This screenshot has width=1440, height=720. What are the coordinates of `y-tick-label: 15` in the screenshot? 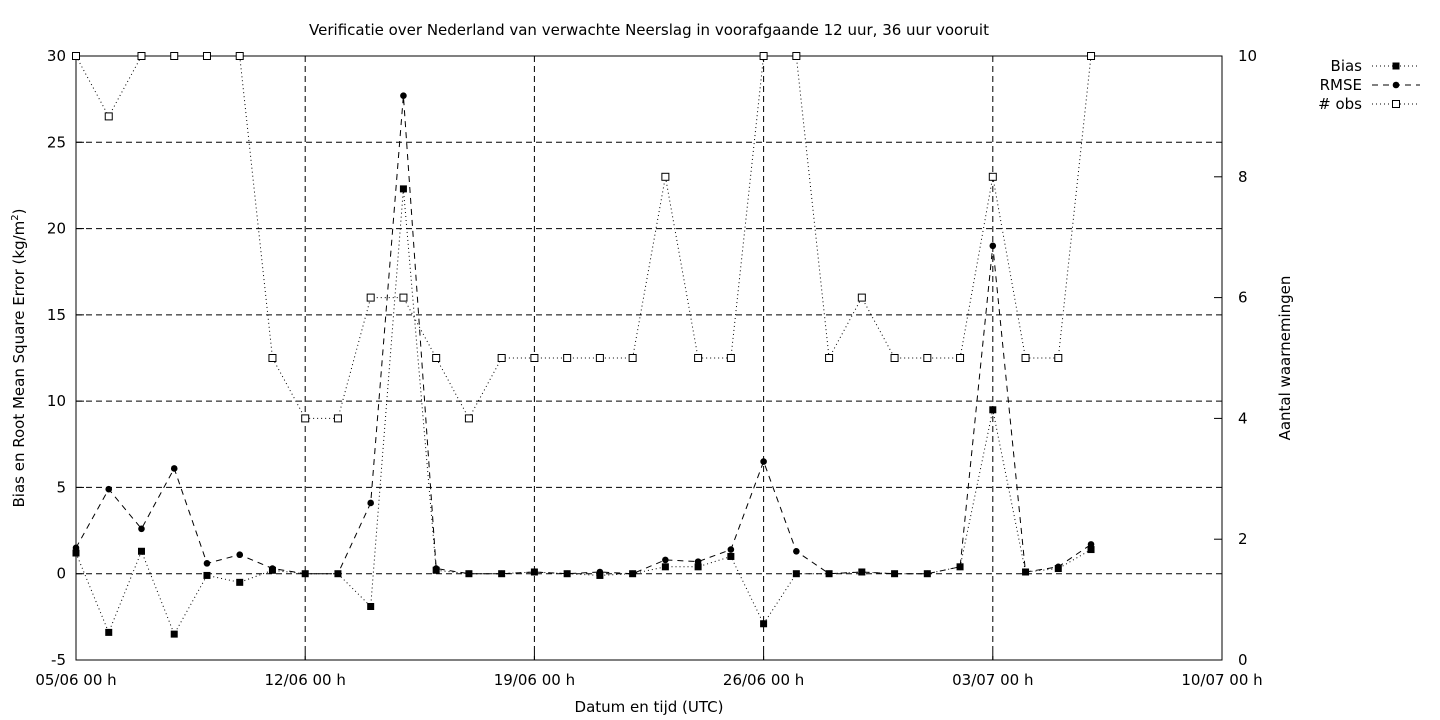 It's located at (56, 315).